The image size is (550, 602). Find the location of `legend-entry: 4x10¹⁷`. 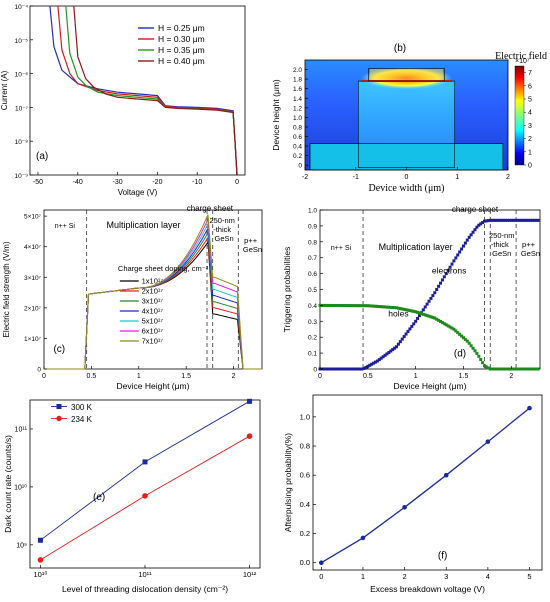

legend-entry: 4x10¹⁷ is located at coordinates (153, 311).